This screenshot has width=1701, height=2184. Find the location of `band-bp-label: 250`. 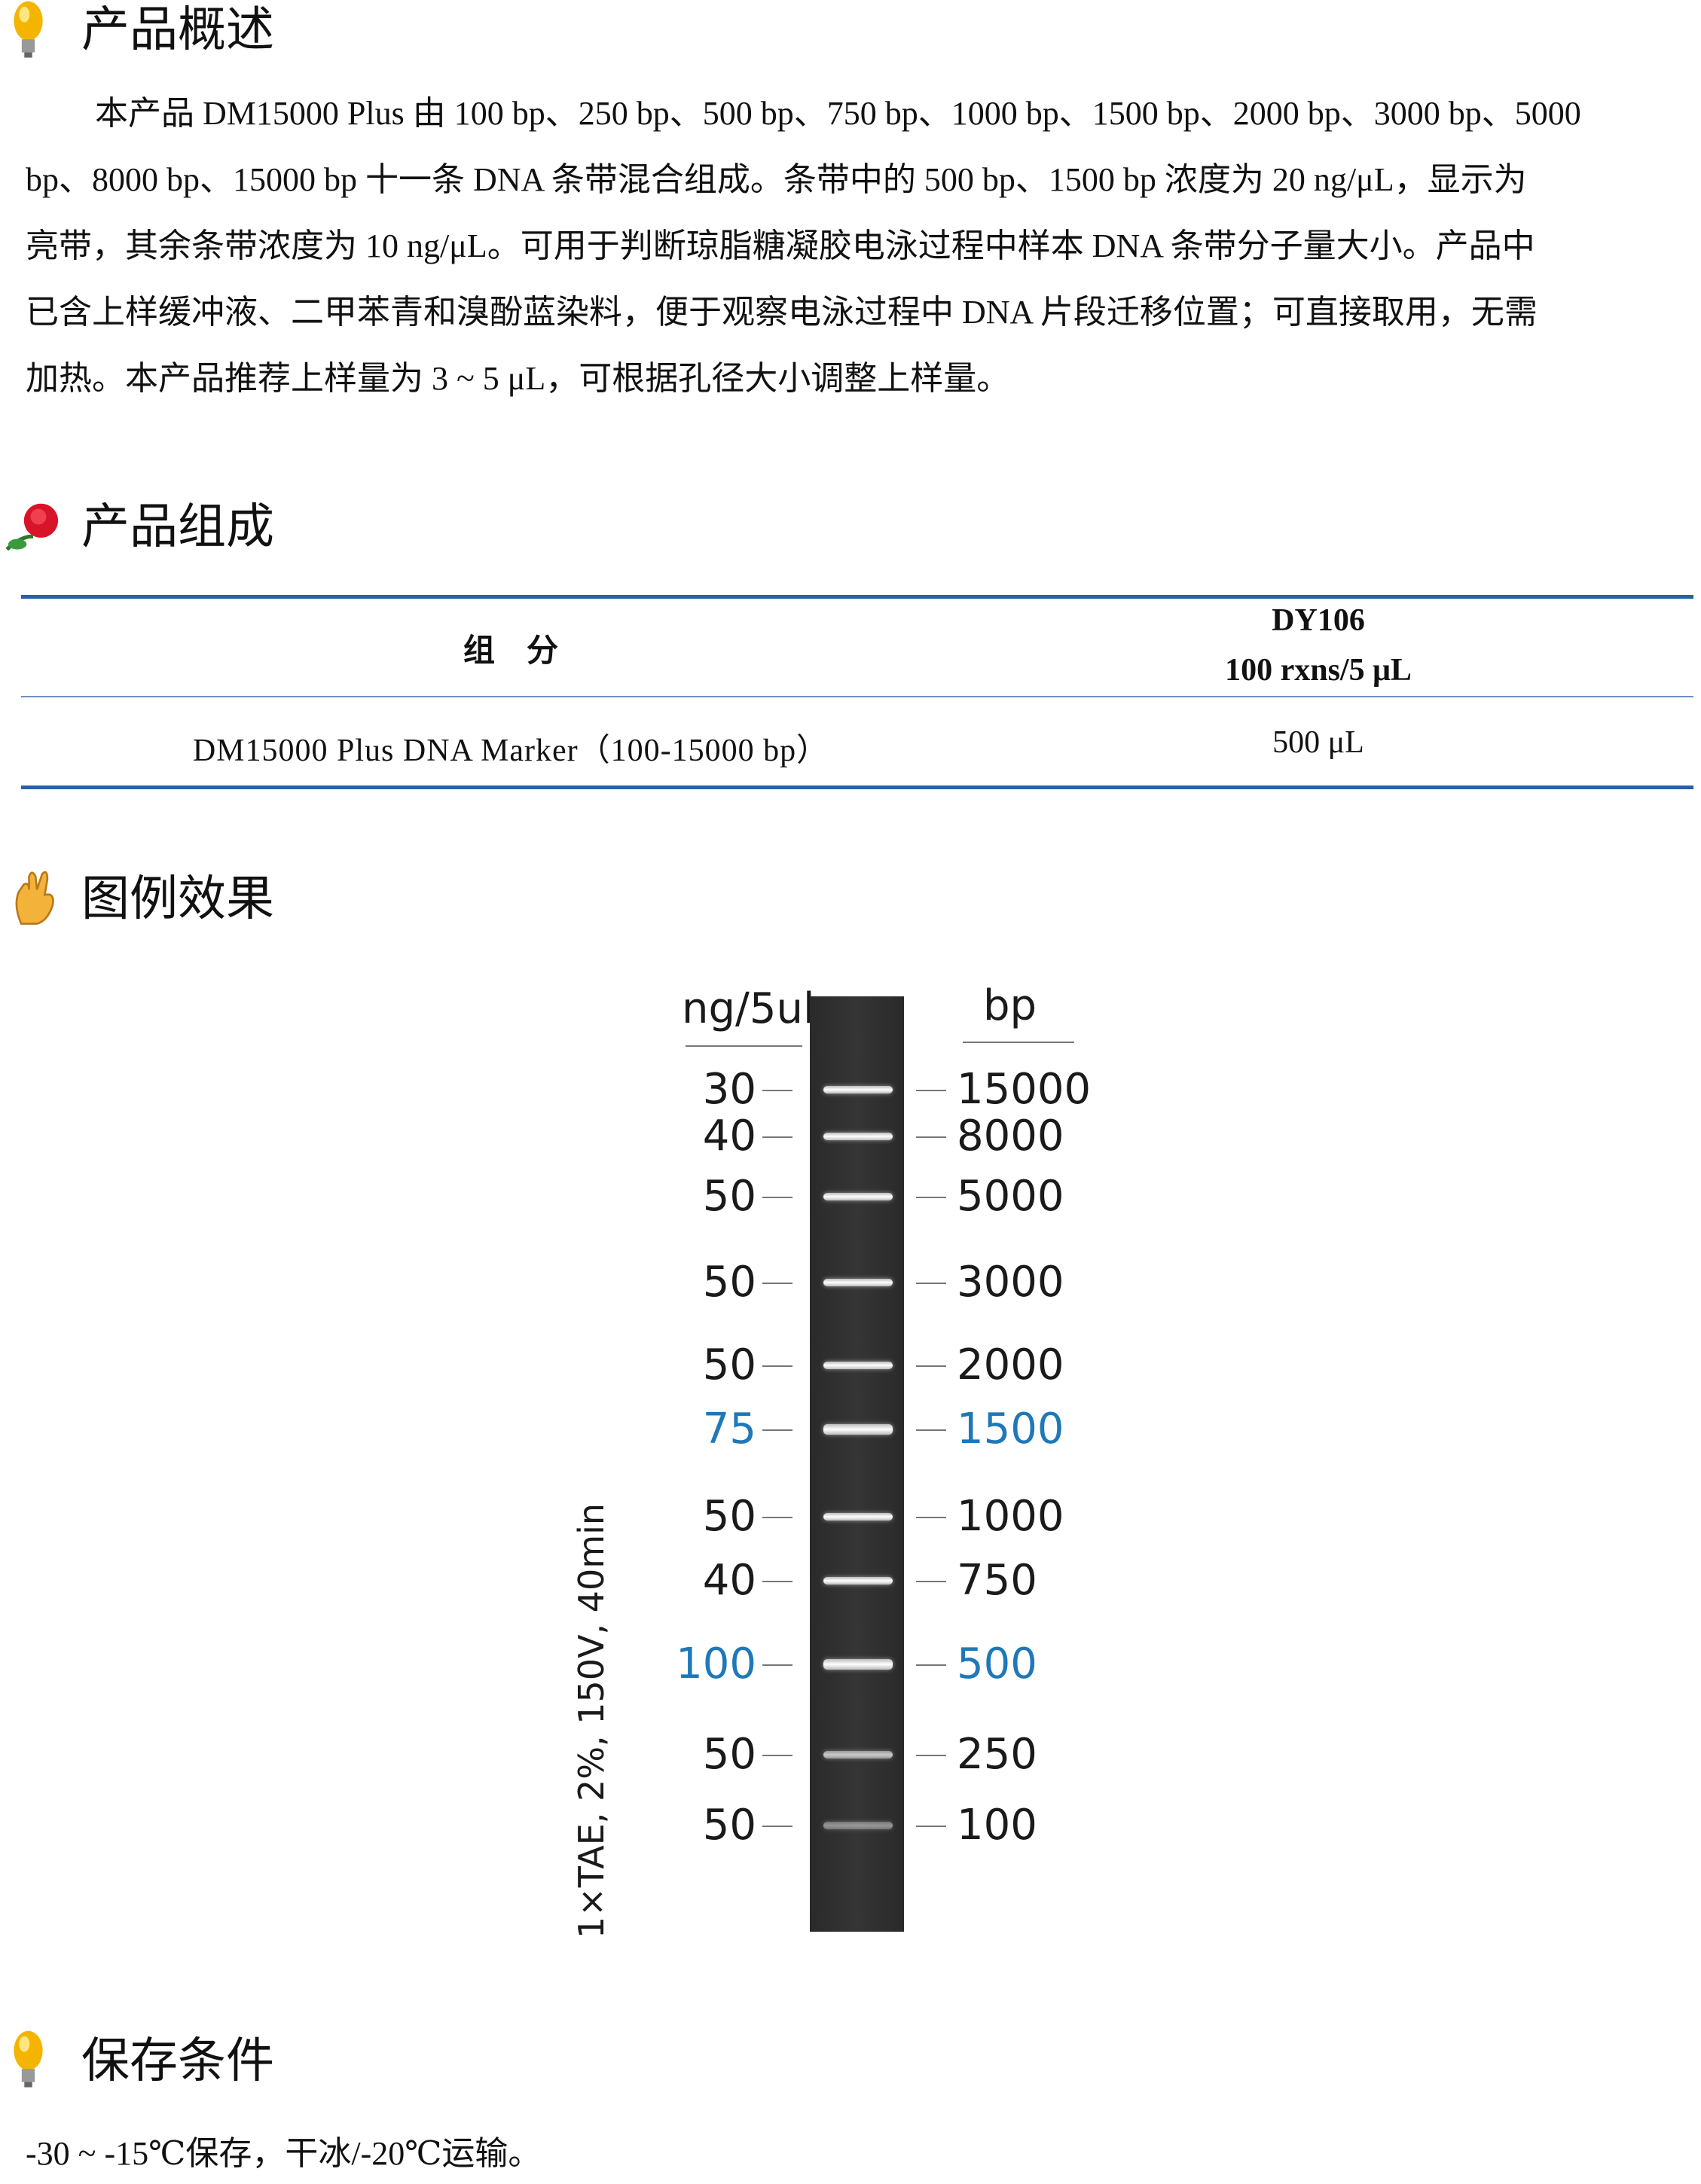

band-bp-label: 250 is located at coordinates (997, 1754).